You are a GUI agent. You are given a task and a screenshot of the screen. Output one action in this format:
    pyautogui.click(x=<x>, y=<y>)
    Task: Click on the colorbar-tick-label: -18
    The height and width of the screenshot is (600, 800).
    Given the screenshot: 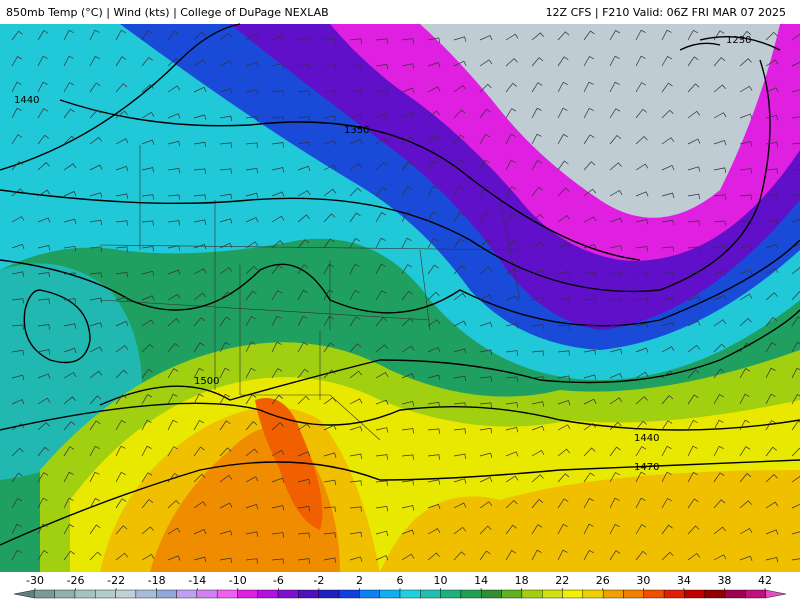 What is the action you would take?
    pyautogui.click(x=157, y=580)
    